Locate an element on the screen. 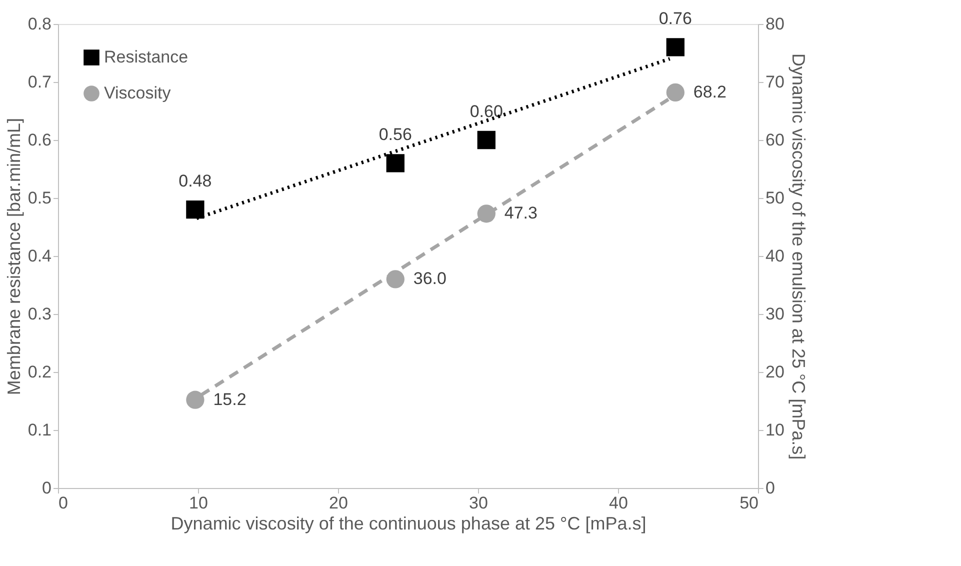 This screenshot has height=566, width=961. y2-tick-label: 50 is located at coordinates (775, 198).